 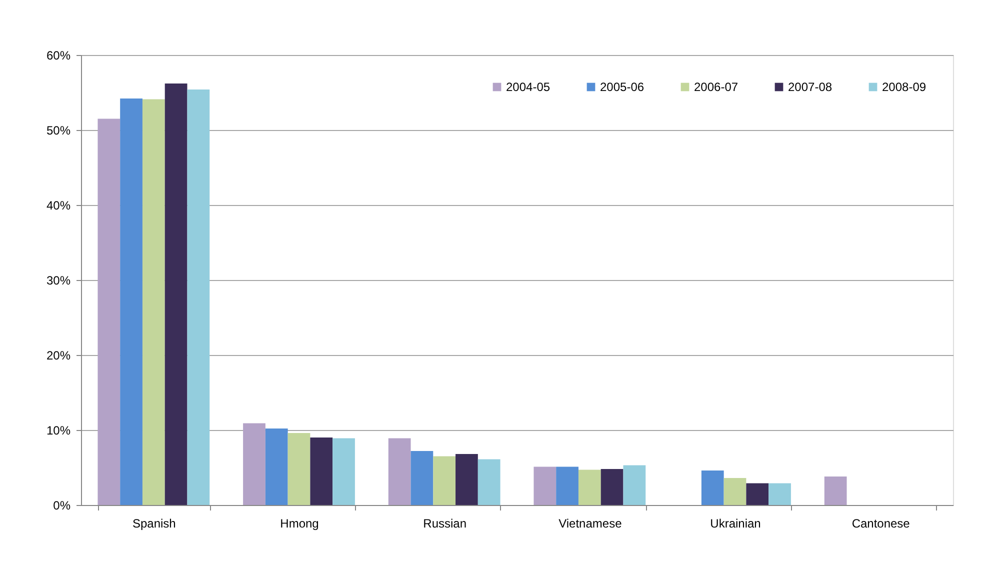 I want to click on legend-label: 2005-06, so click(x=622, y=87).